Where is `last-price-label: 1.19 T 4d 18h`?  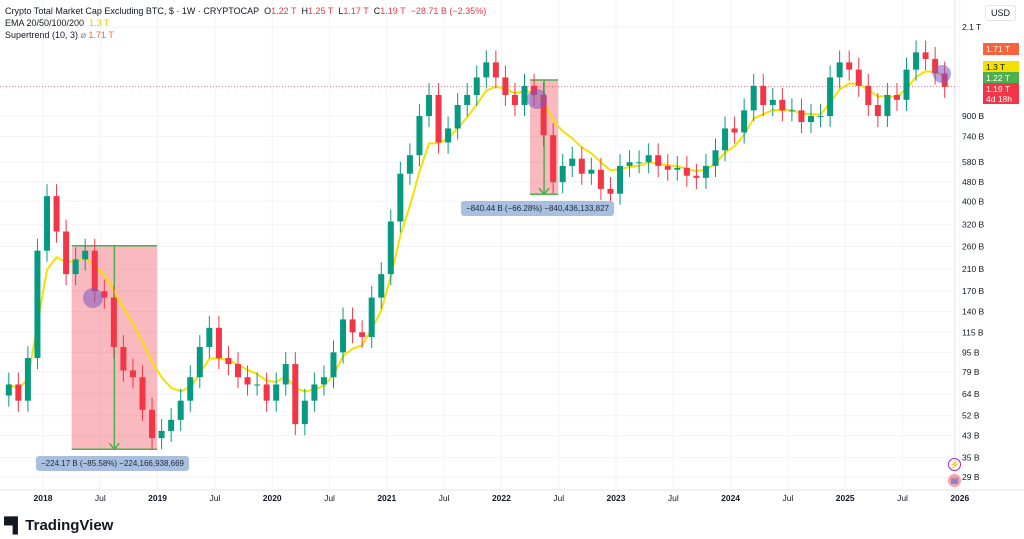
last-price-label: 1.19 T 4d 18h is located at coordinates (1001, 93).